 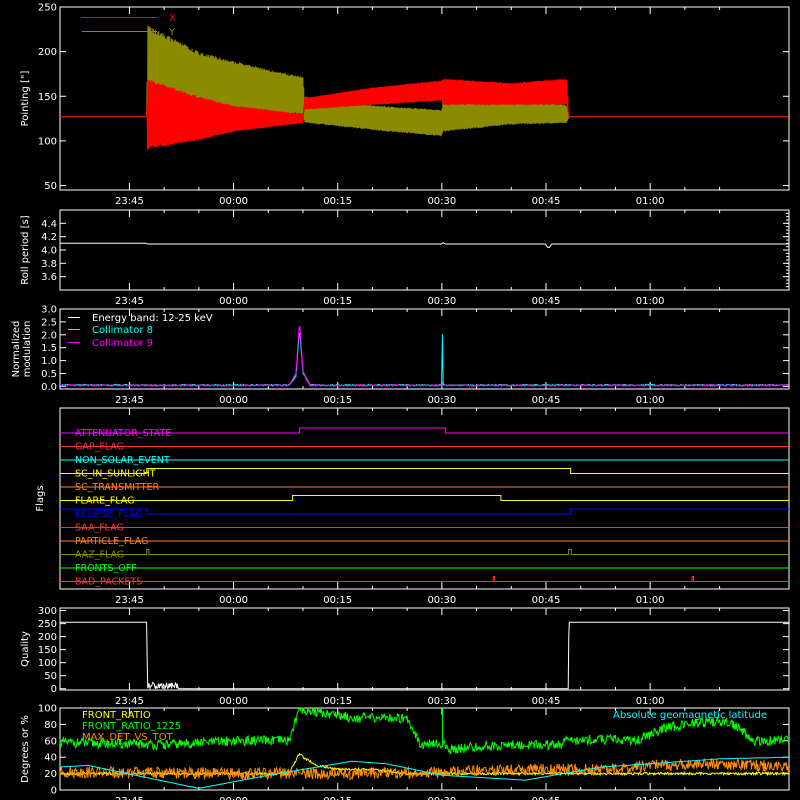 What do you see at coordinates (129, 301) in the screenshot?
I see `roll-tick-label: 23:45` at bounding box center [129, 301].